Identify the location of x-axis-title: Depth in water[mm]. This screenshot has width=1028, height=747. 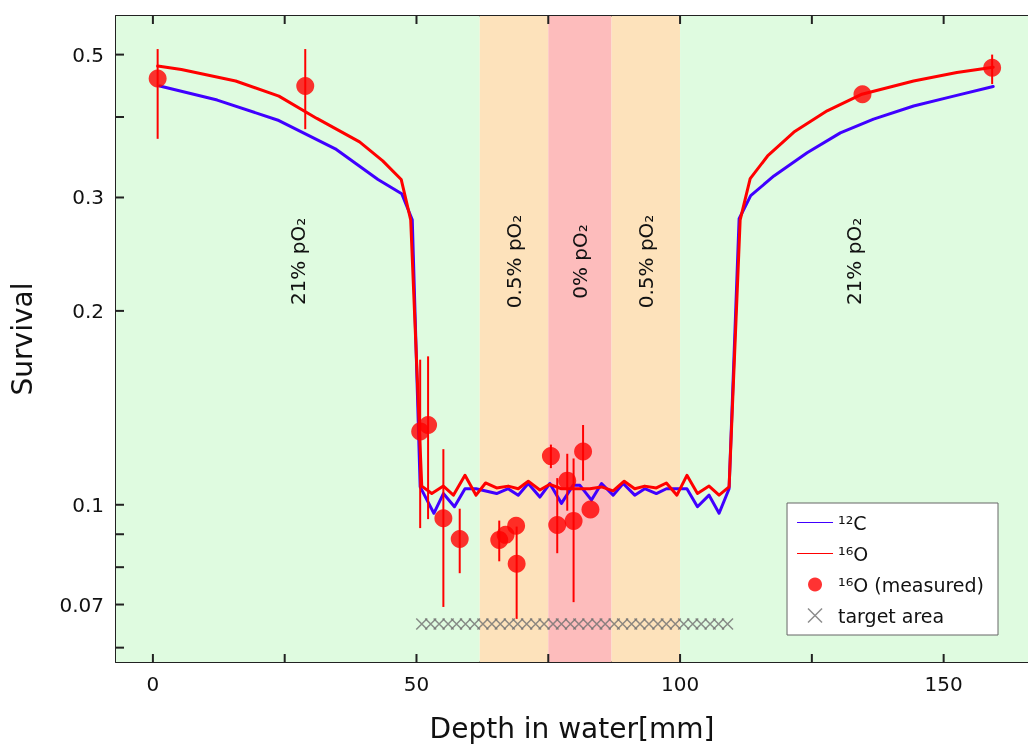
(572, 728).